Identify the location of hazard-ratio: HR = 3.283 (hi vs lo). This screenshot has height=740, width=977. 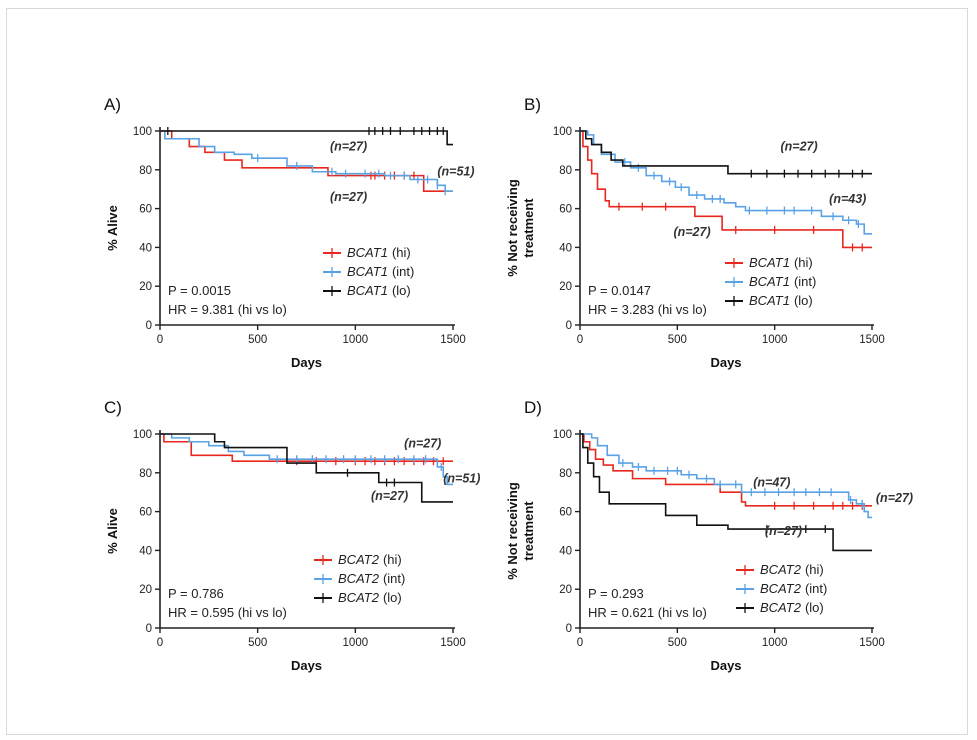
(647, 309).